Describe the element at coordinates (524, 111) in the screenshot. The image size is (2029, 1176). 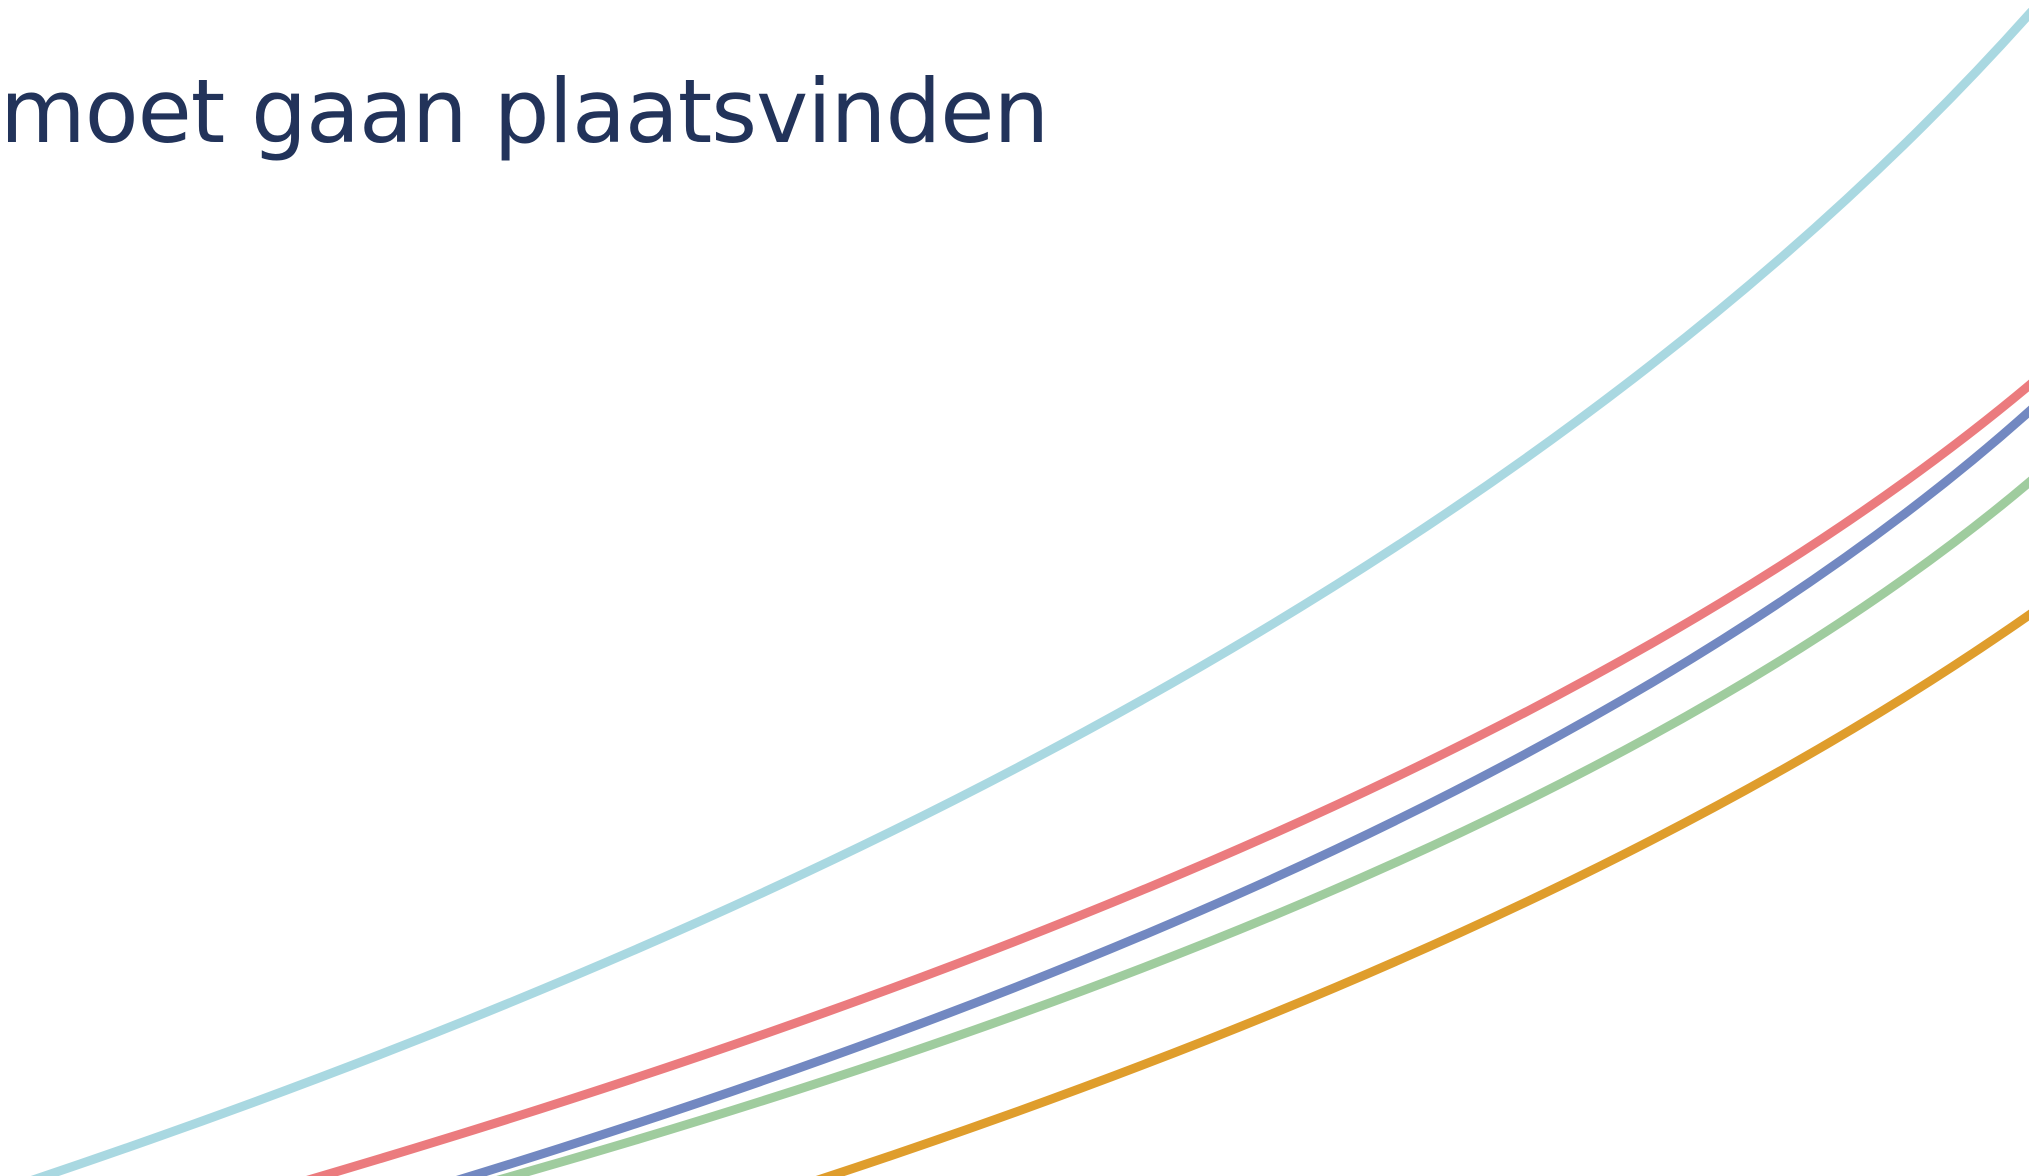
I see `slide-heading: moet gaan plaatsvinden` at that location.